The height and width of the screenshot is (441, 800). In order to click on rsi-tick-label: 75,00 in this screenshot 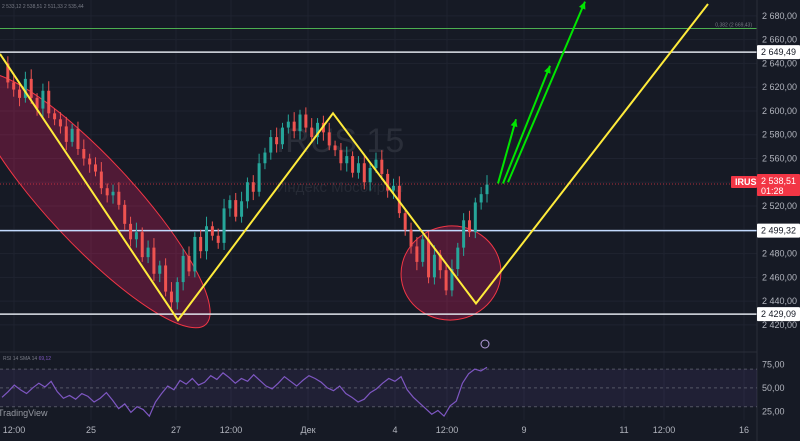, I will do `click(773, 364)`.